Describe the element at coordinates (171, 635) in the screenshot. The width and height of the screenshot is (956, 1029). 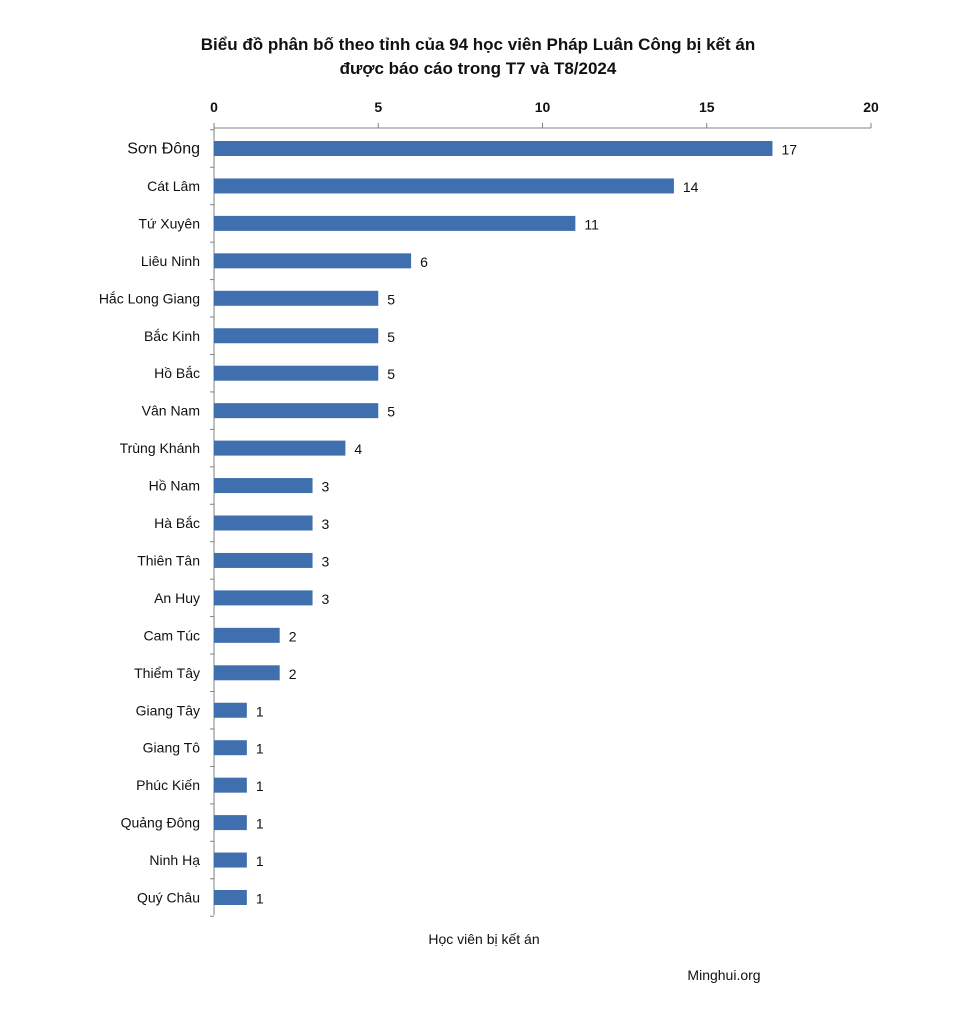
I see `category-label: Cam Túc` at that location.